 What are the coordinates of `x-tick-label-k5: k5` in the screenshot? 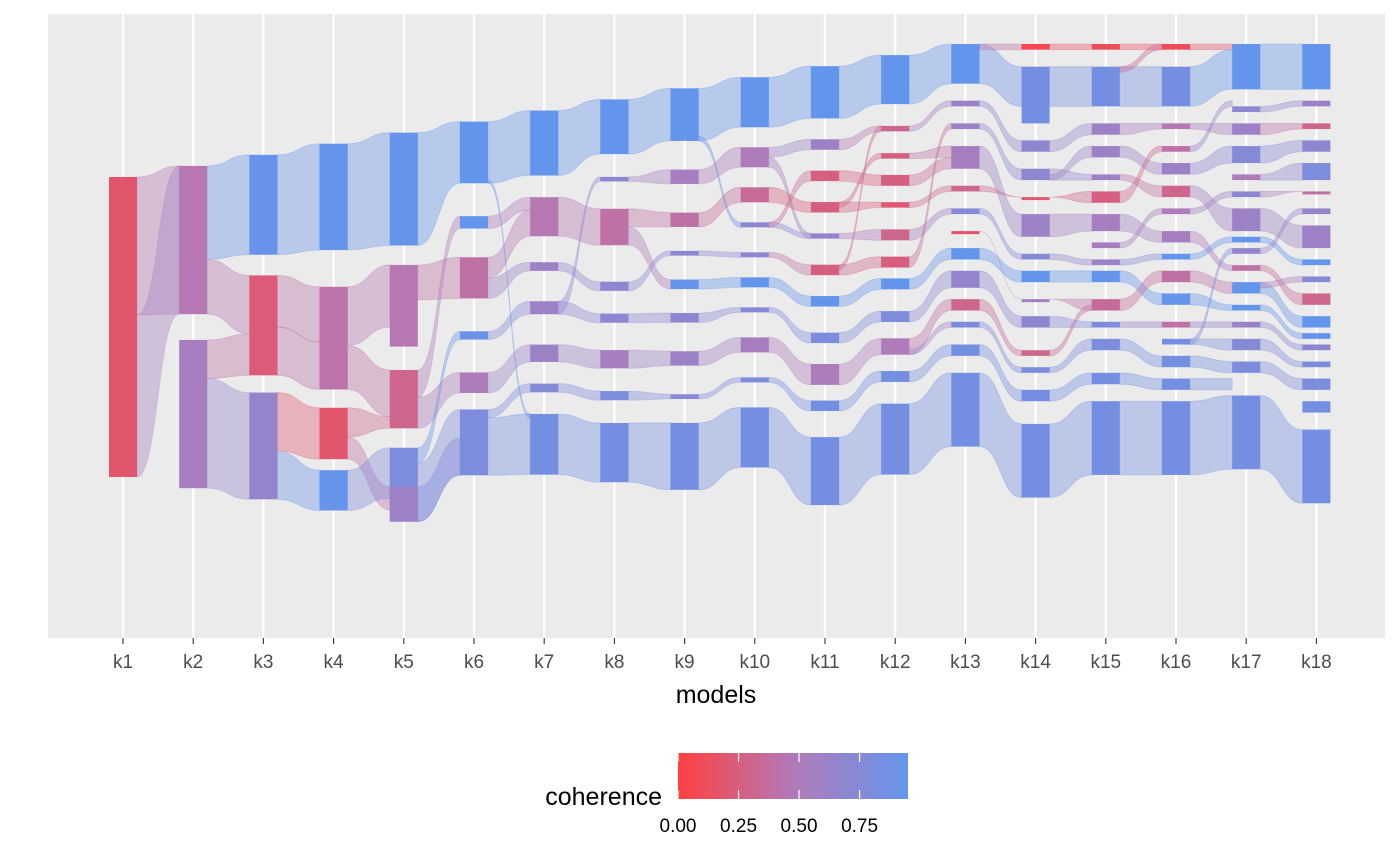 It's located at (404, 662).